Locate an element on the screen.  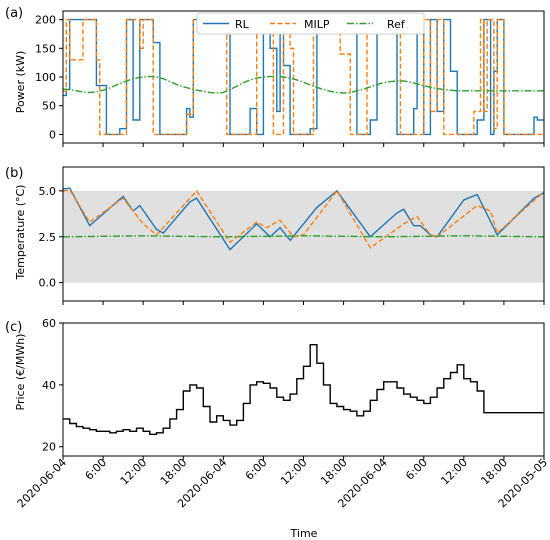
panel-label-b: (b) is located at coordinates (14, 173).